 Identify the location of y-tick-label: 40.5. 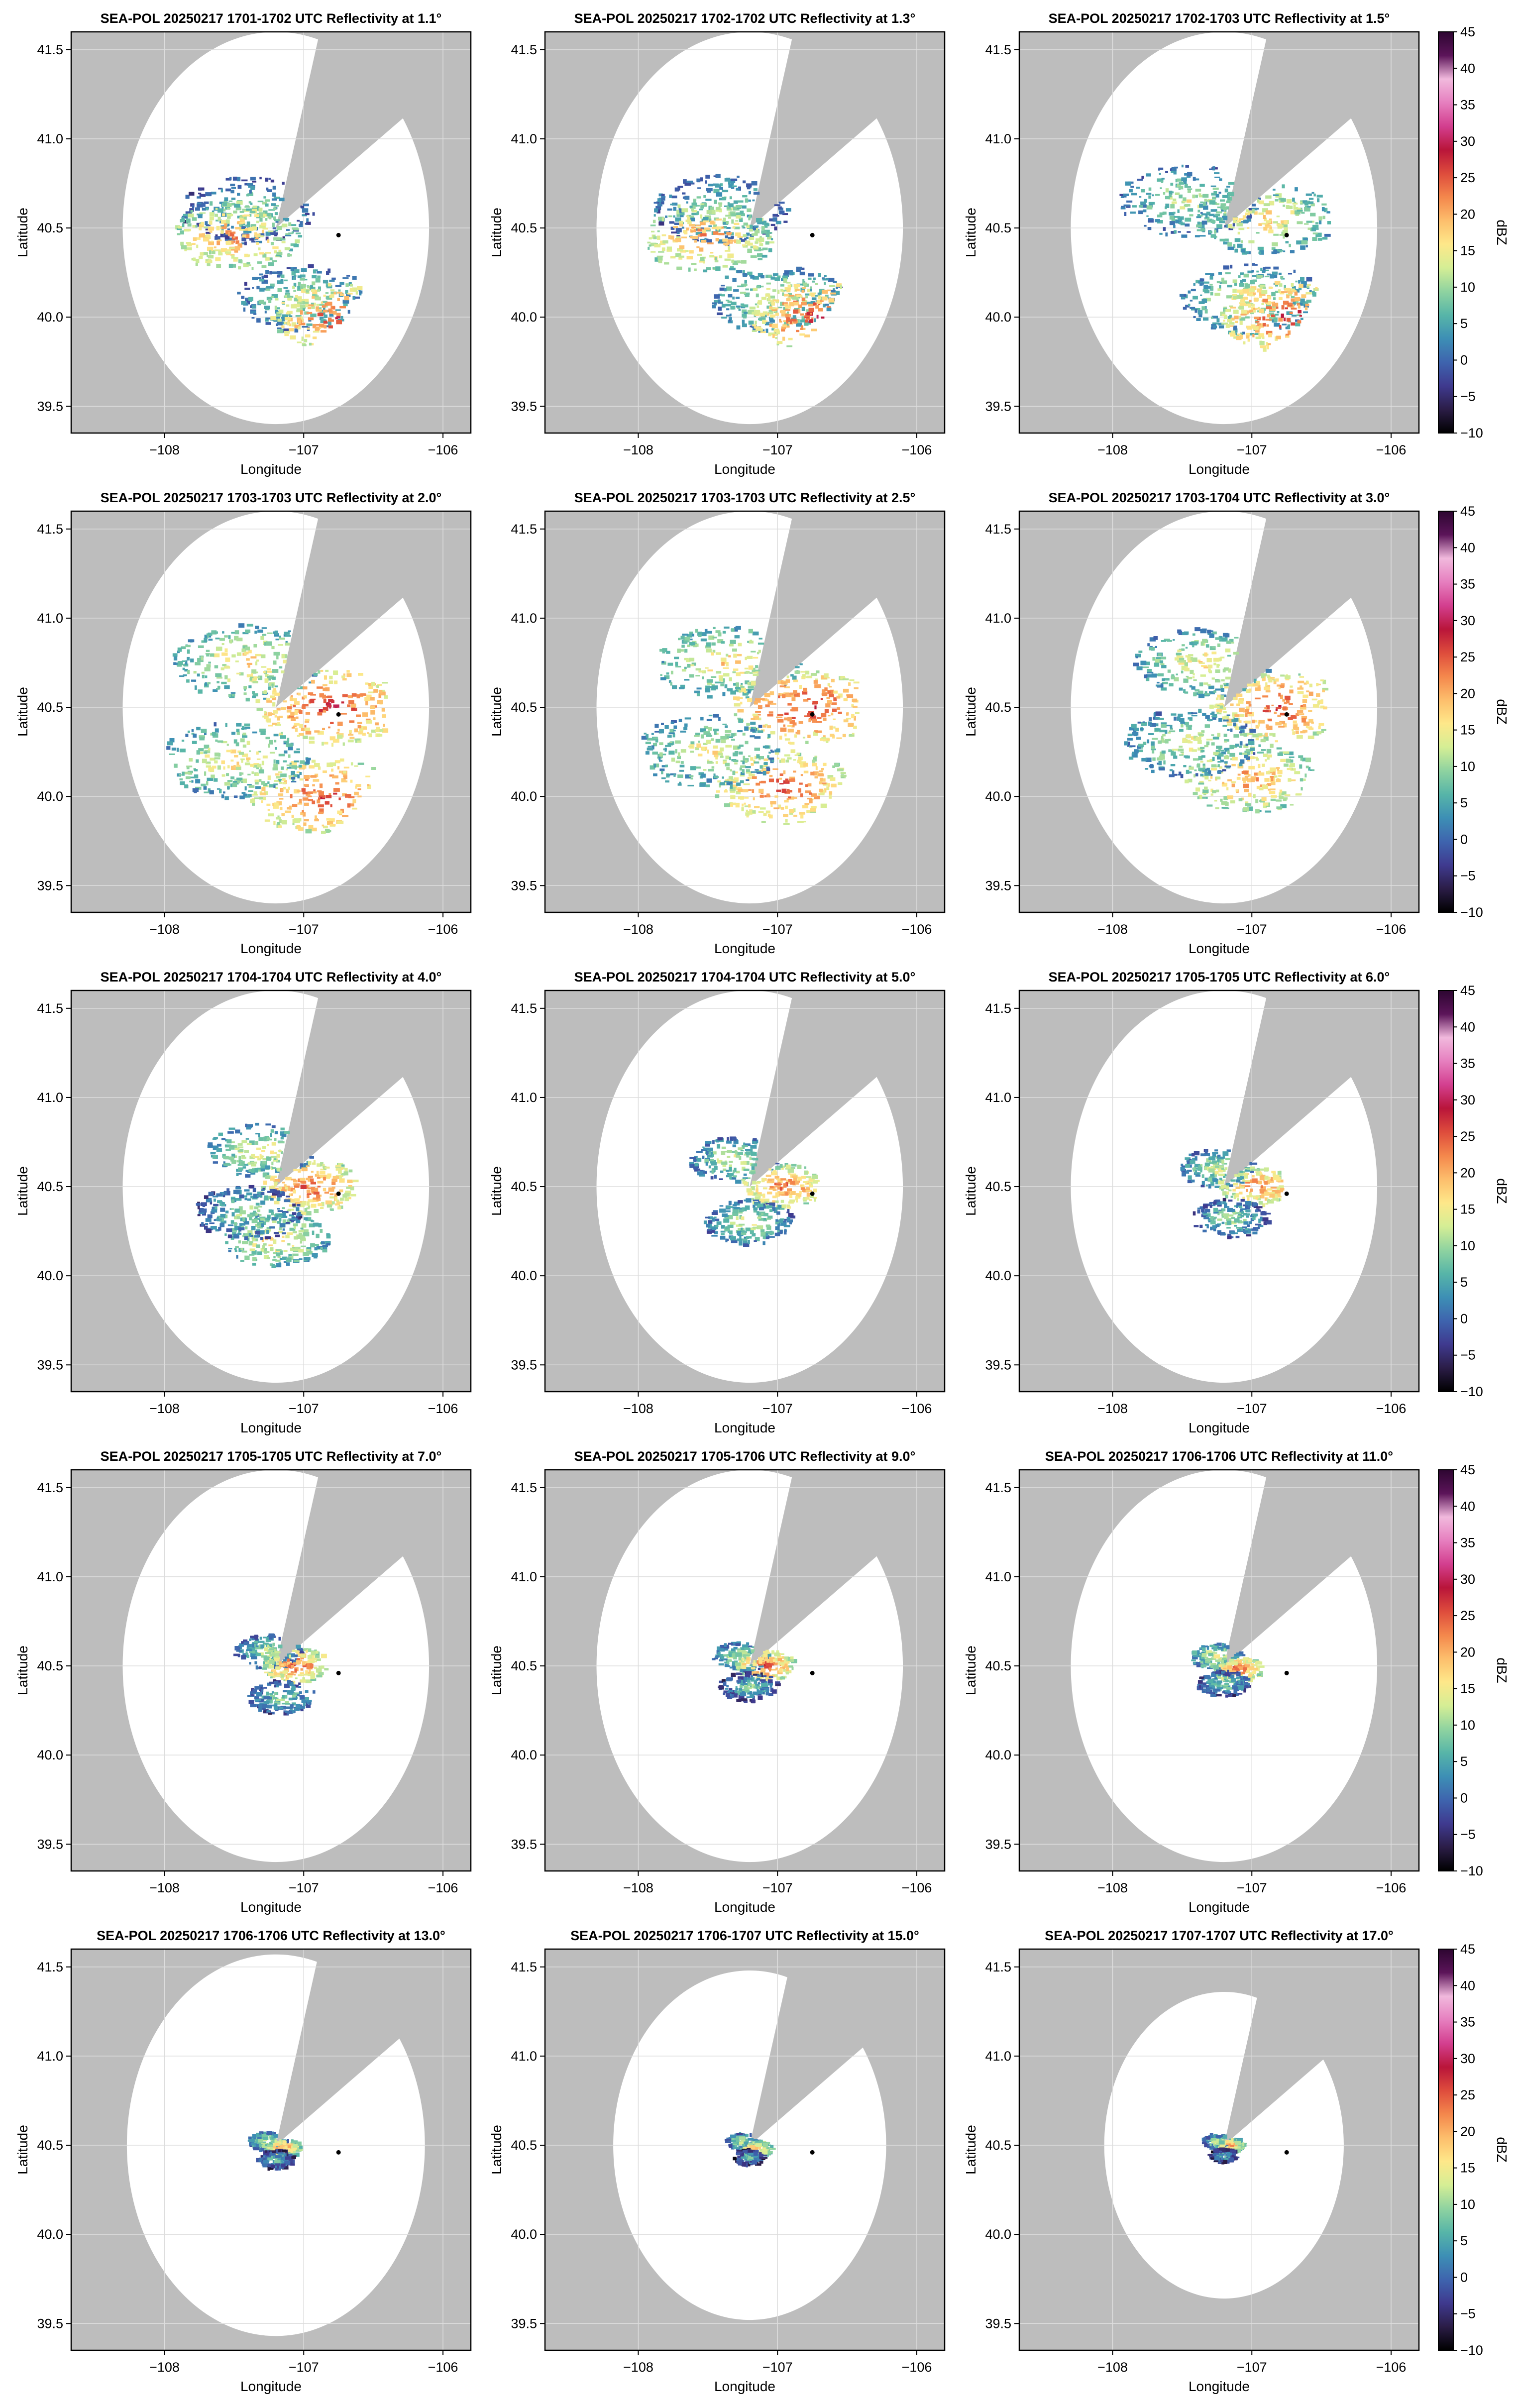
(524, 707).